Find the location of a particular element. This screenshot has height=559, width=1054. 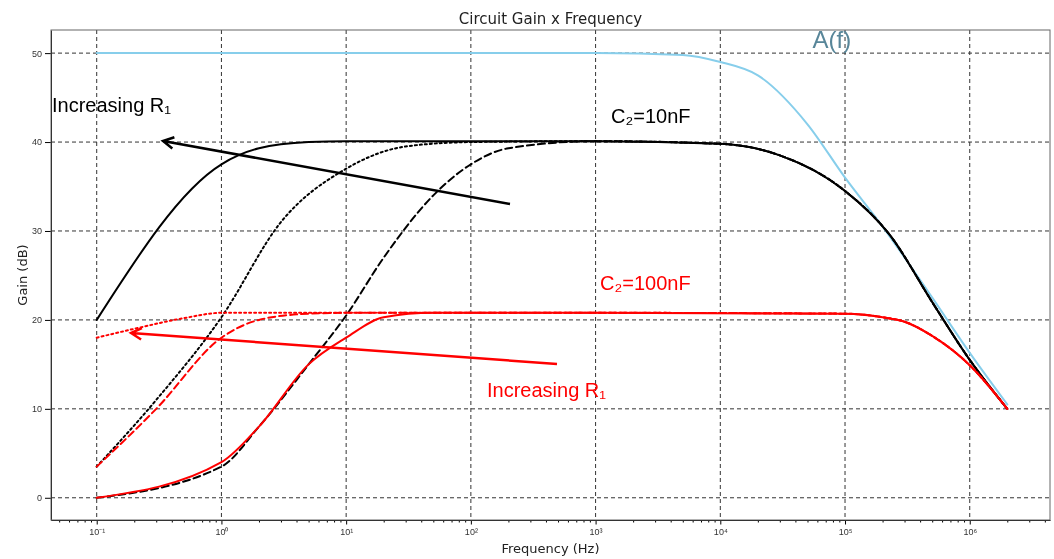

x-axis-title: Frequency (Hz) is located at coordinates (550, 548).